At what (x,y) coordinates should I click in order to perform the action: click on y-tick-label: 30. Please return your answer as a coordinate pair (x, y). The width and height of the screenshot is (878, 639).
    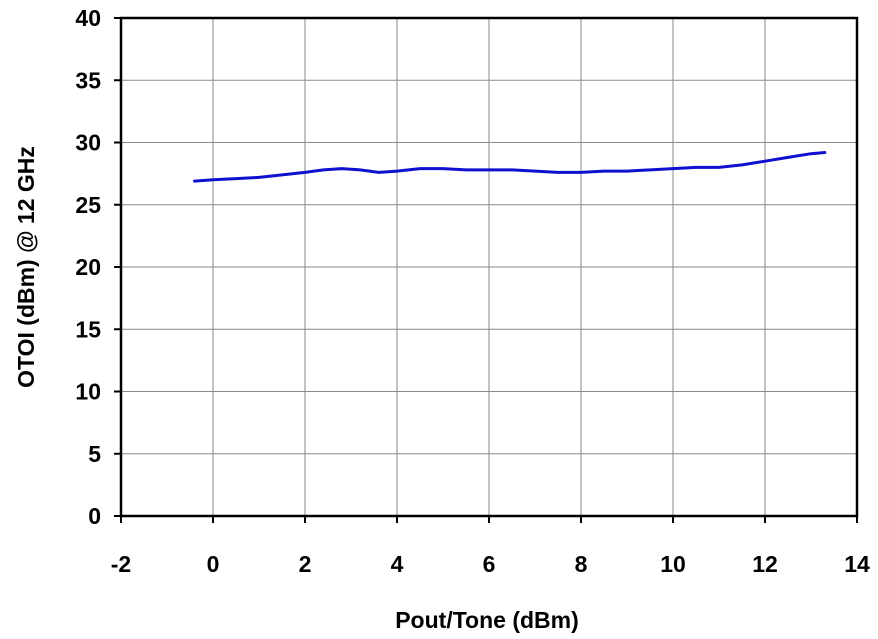
    Looking at the image, I should click on (88, 143).